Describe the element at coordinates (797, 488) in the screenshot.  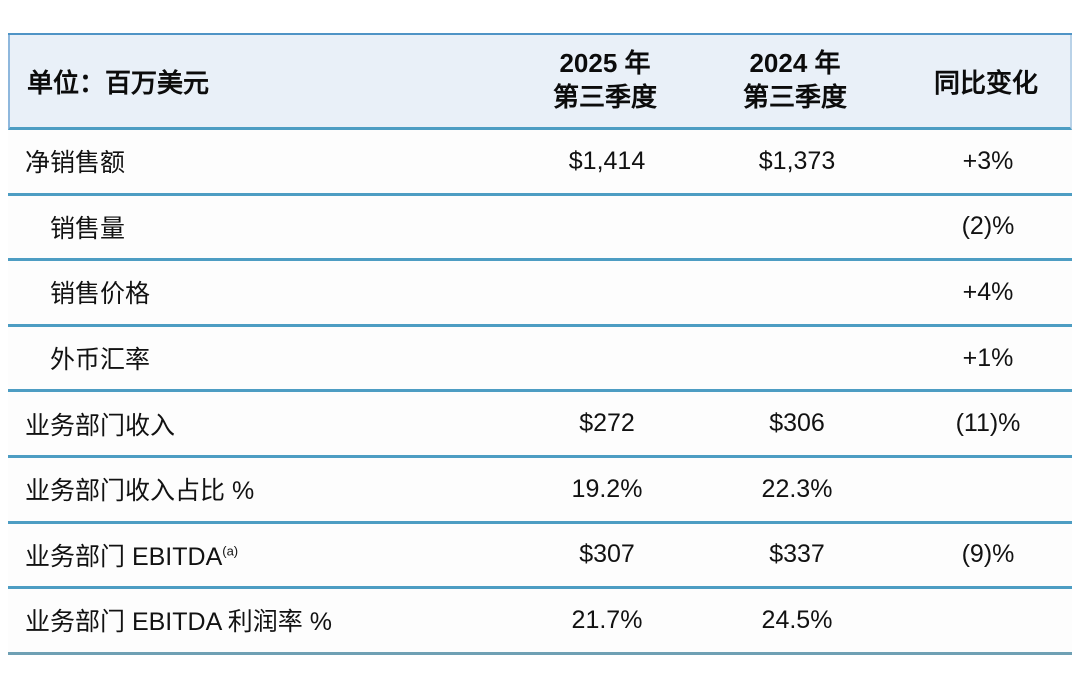
I see `value-q3-2024: 22.3%` at that location.